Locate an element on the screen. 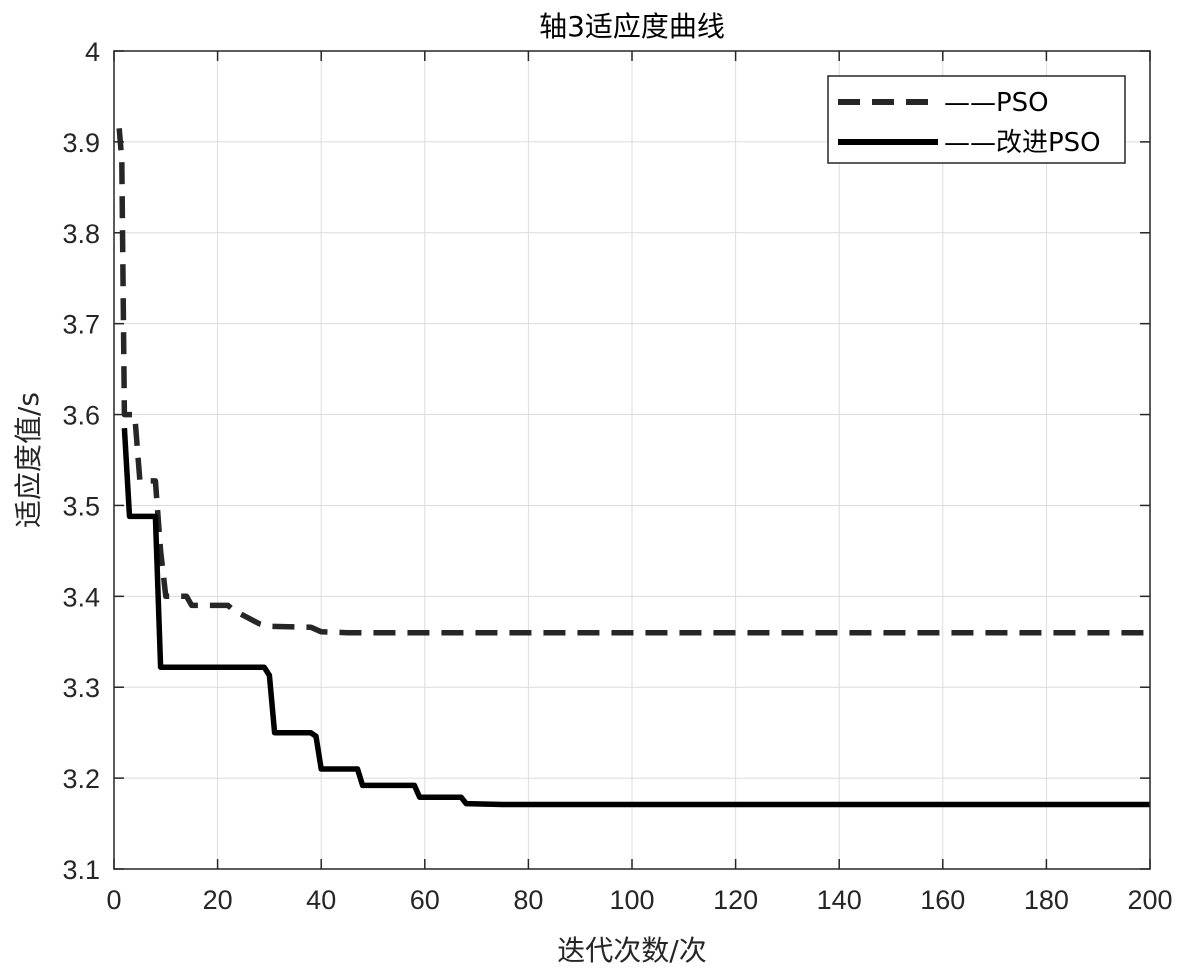 This screenshot has height=970, width=1183. x-tick-label: 120 is located at coordinates (735, 900).